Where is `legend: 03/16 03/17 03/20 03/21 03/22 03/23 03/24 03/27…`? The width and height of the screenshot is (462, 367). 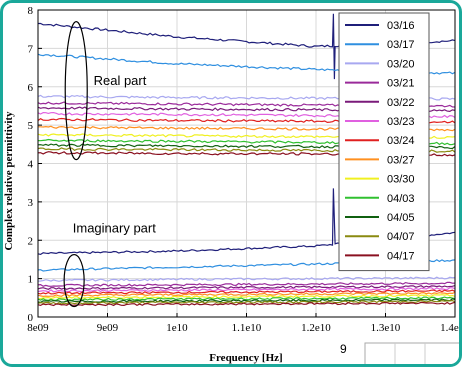
legend: 03/16 03/17 03/20 03/21 03/22 03/23 03/24 03/27… is located at coordinates (384, 142).